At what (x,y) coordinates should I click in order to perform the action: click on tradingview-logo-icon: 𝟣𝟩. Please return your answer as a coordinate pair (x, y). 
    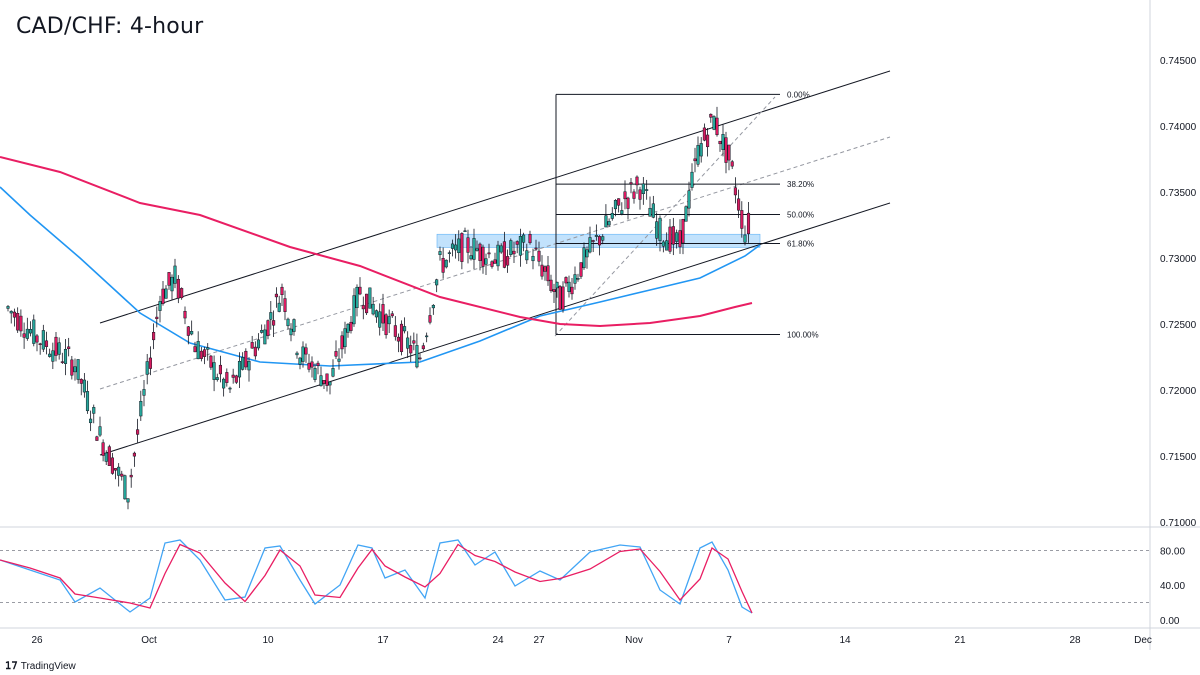
    Looking at the image, I should click on (11, 666).